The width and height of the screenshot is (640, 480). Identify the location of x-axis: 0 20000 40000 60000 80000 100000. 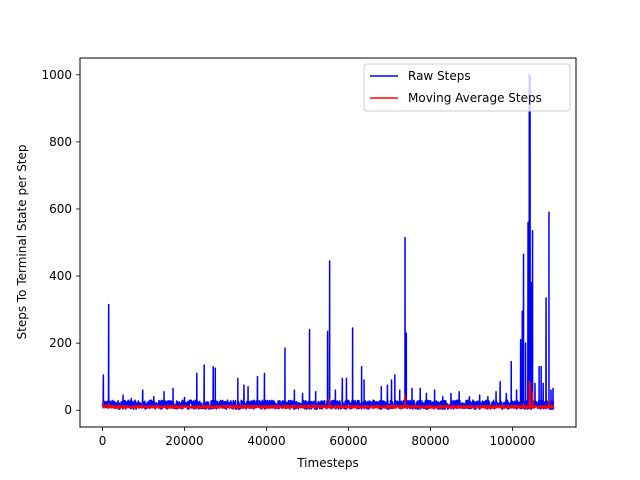
(317, 437).